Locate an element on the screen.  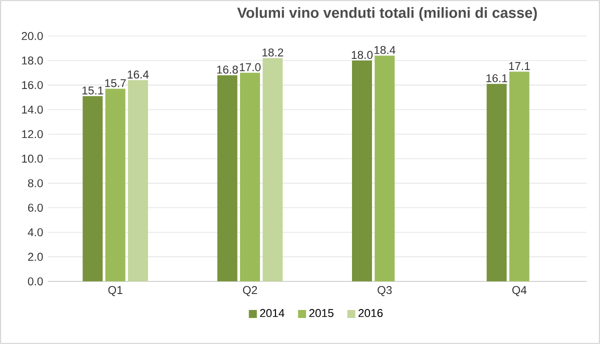
data-label: 18.2 is located at coordinates (273, 52).